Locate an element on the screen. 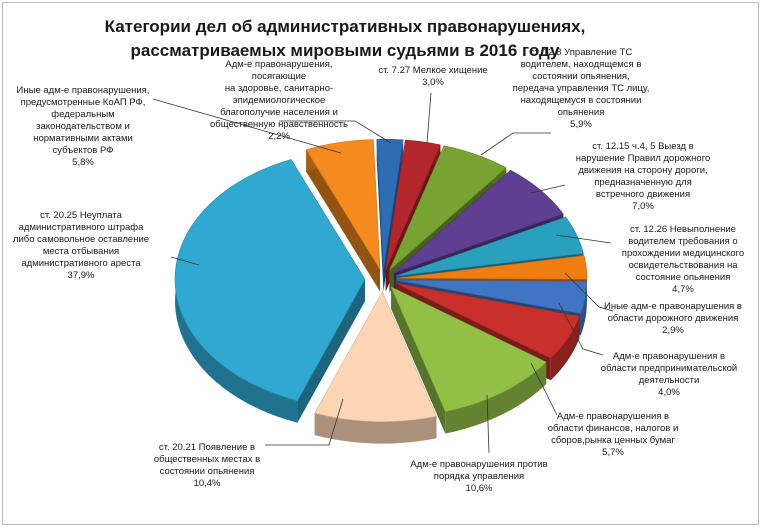 The width and height of the screenshot is (763, 529). slice-category-label-line: Иные адм-е правонарушения в is located at coordinates (673, 306).